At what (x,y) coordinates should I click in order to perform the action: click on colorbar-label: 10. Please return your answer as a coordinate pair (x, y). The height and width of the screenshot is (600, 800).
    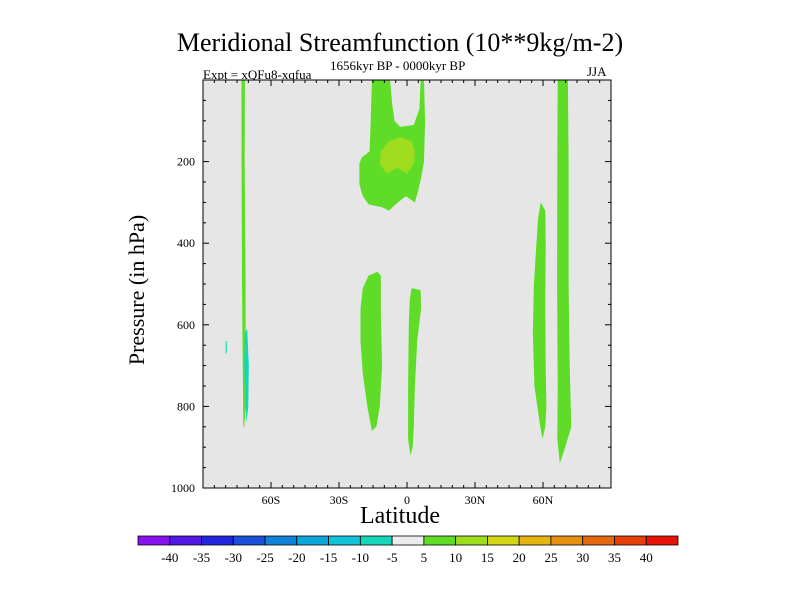
    Looking at the image, I should click on (455, 557).